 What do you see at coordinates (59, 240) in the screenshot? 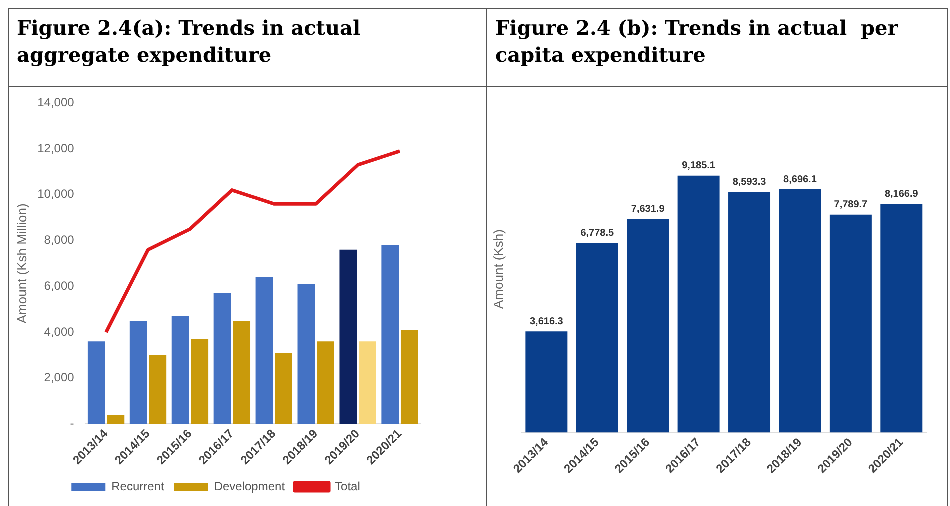
I see `y-tick-label: 8,000` at bounding box center [59, 240].